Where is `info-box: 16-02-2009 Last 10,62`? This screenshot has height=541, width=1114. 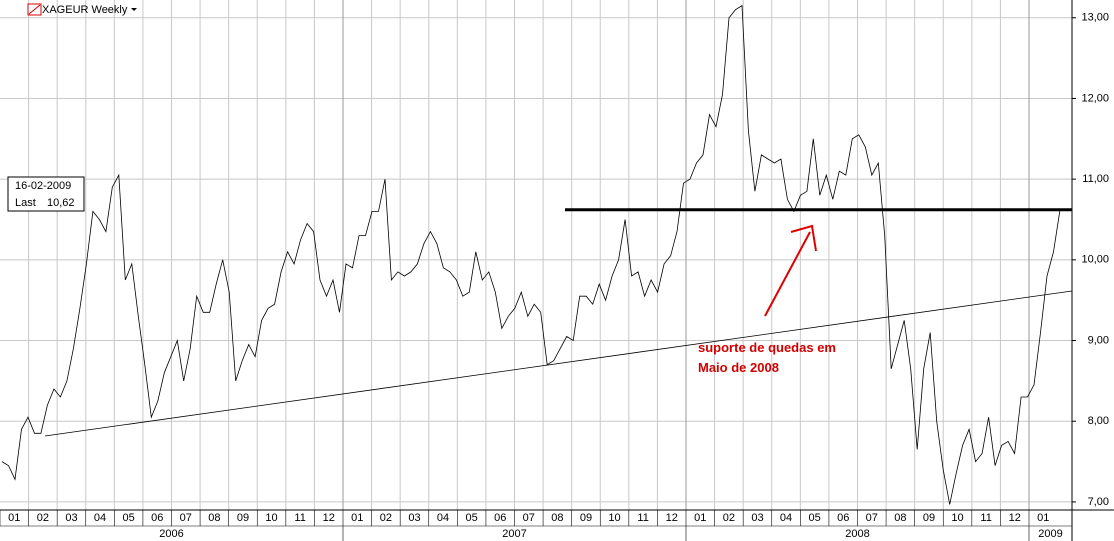 info-box: 16-02-2009 Last 10,62 is located at coordinates (46, 194).